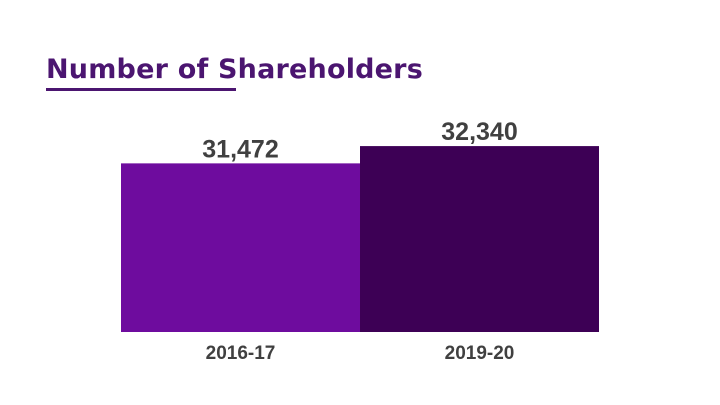 The image size is (720, 405). Describe the element at coordinates (234, 69) in the screenshot. I see `chart-title: Number of Shareholders` at that location.